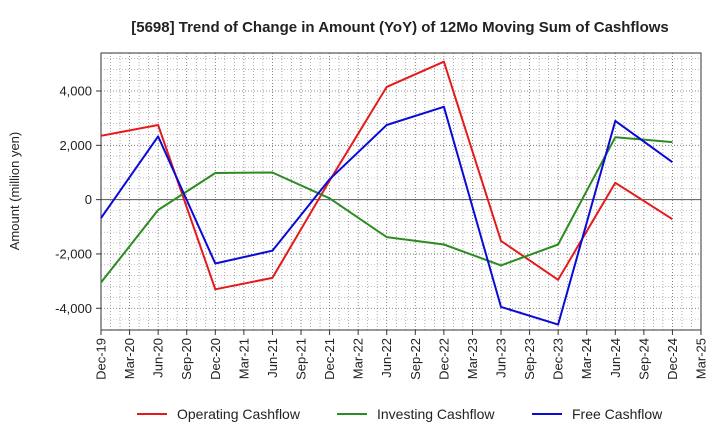  Describe the element at coordinates (472, 358) in the screenshot. I see `x-tick-label: Mar-23` at that location.